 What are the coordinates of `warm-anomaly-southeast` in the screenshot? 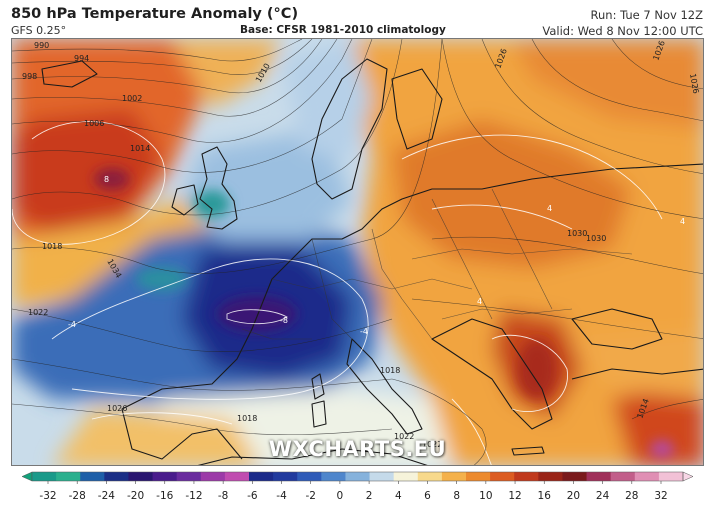 It's located at (657, 422).